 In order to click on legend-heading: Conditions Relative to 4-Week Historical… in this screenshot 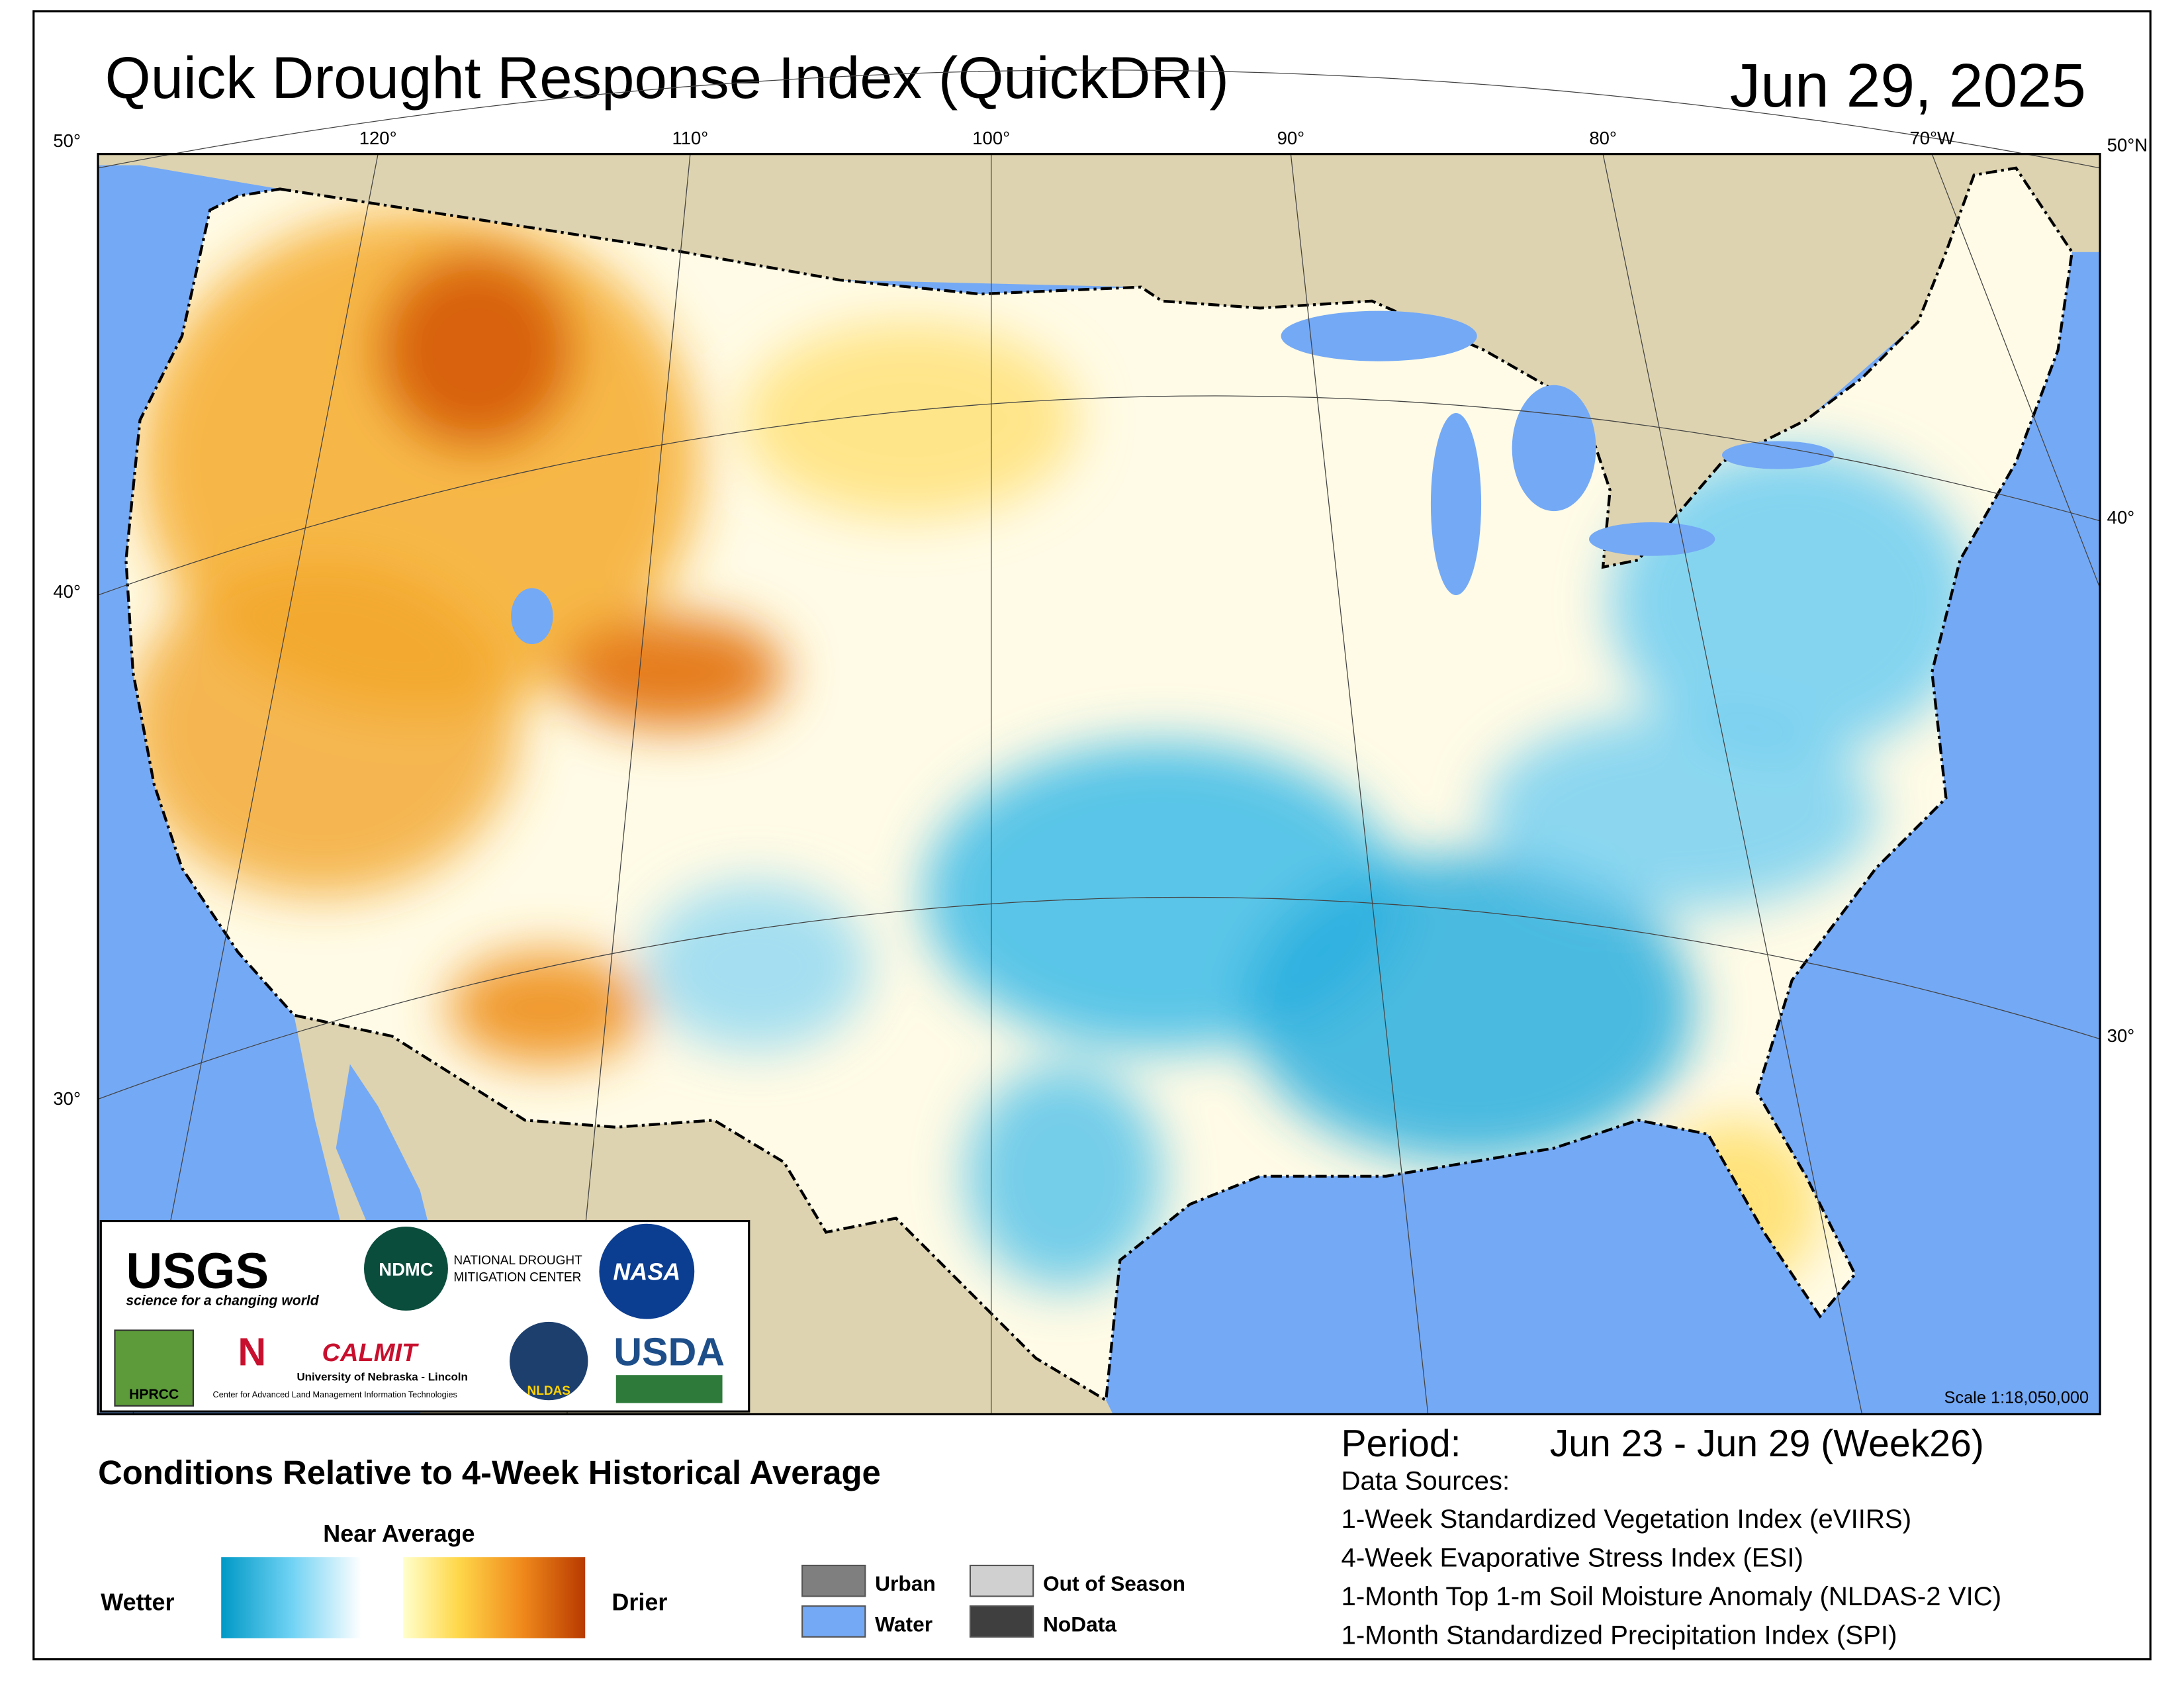, I will do `click(489, 1472)`.